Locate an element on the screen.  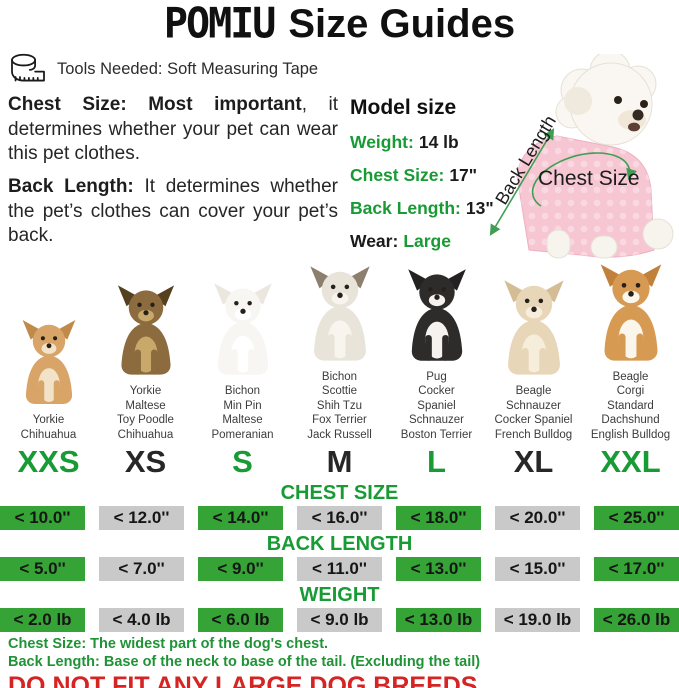
size-label-xxl: XXL is located at coordinates (630, 462).